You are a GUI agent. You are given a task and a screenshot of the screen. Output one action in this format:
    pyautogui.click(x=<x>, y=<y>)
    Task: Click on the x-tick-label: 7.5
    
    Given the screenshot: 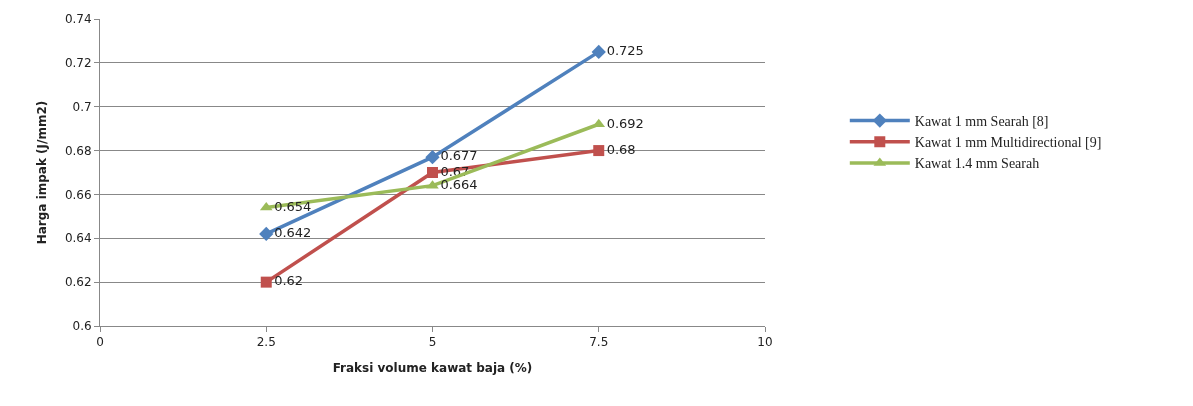 What is the action you would take?
    pyautogui.click(x=599, y=342)
    